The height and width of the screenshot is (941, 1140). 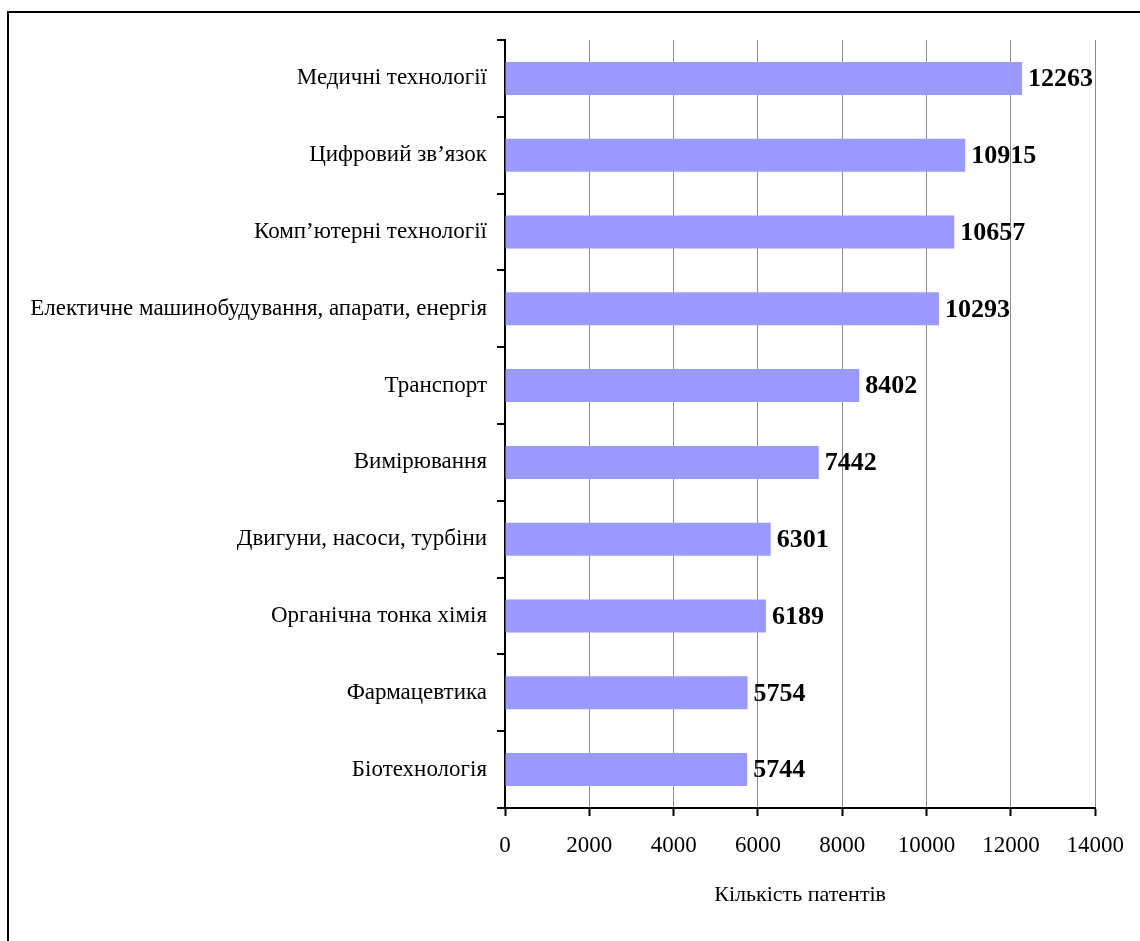 What do you see at coordinates (1004, 154) in the screenshot?
I see `data-label: 10915` at bounding box center [1004, 154].